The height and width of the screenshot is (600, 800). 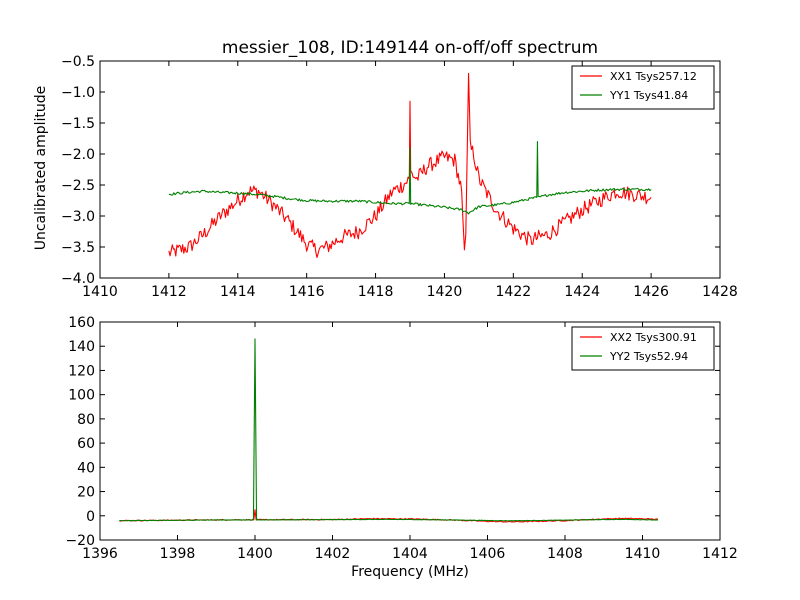 I want to click on x-tick-label: 1400, so click(x=255, y=554).